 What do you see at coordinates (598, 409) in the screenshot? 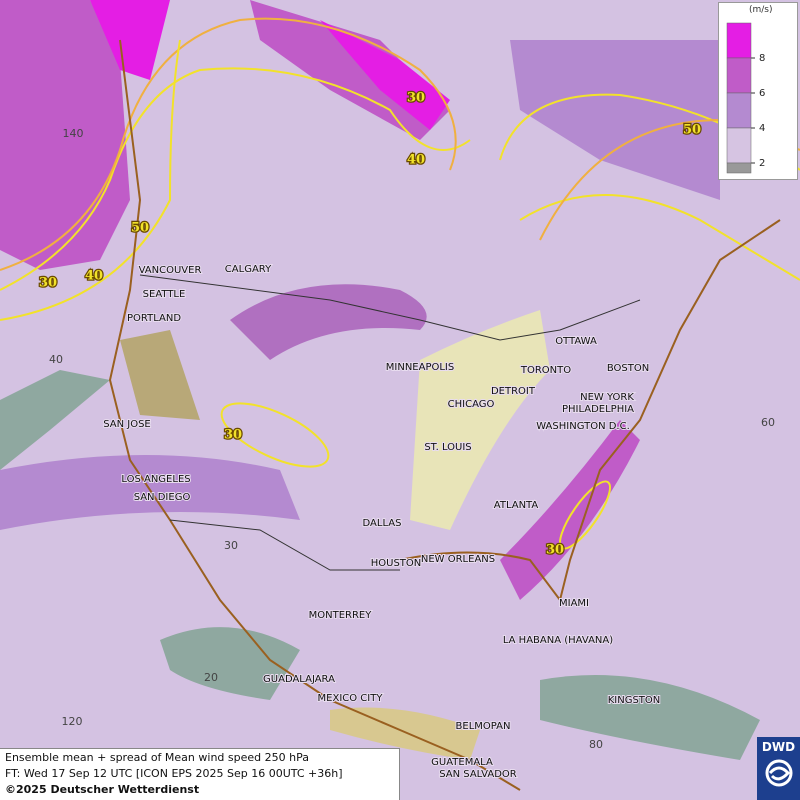
I see `city-label: PHILADELPHIA` at bounding box center [598, 409].